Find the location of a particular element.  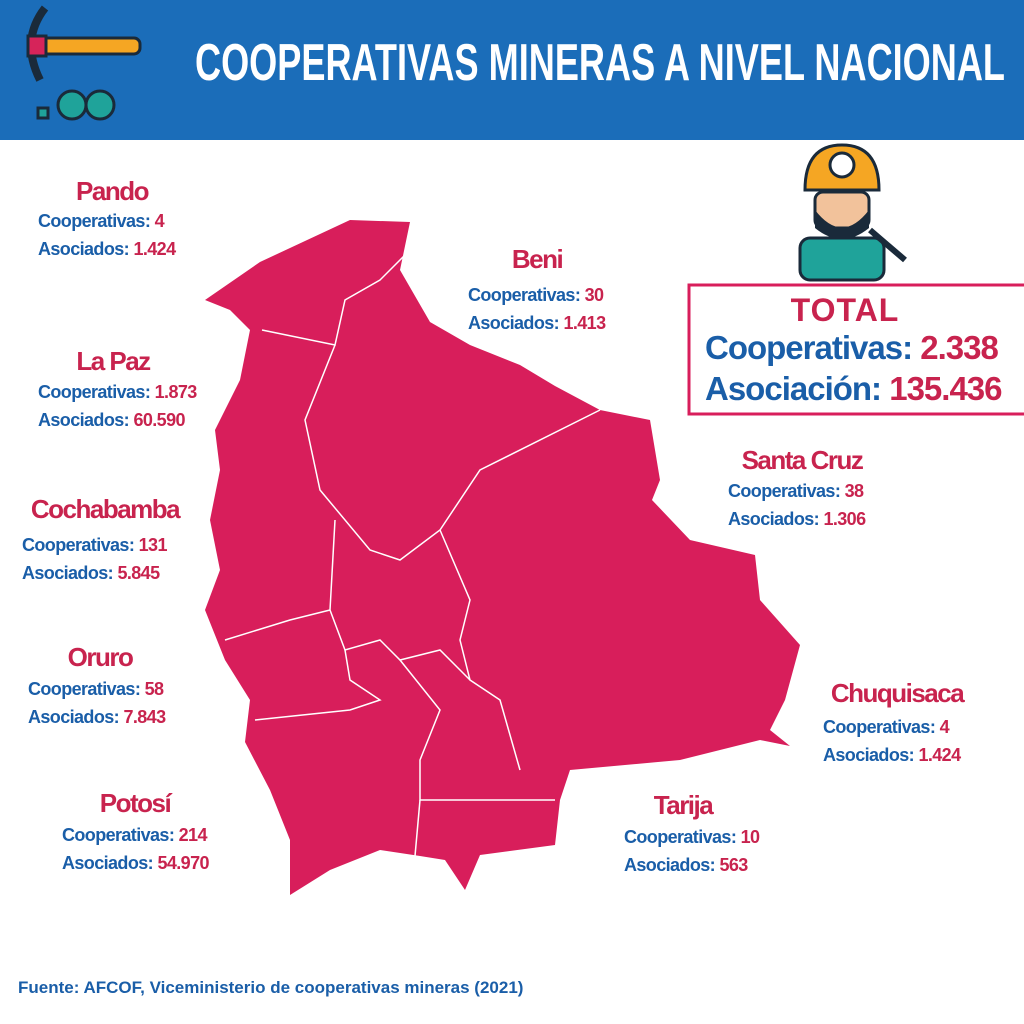

region-stat: Asociados: 7.843 is located at coordinates (97, 717).